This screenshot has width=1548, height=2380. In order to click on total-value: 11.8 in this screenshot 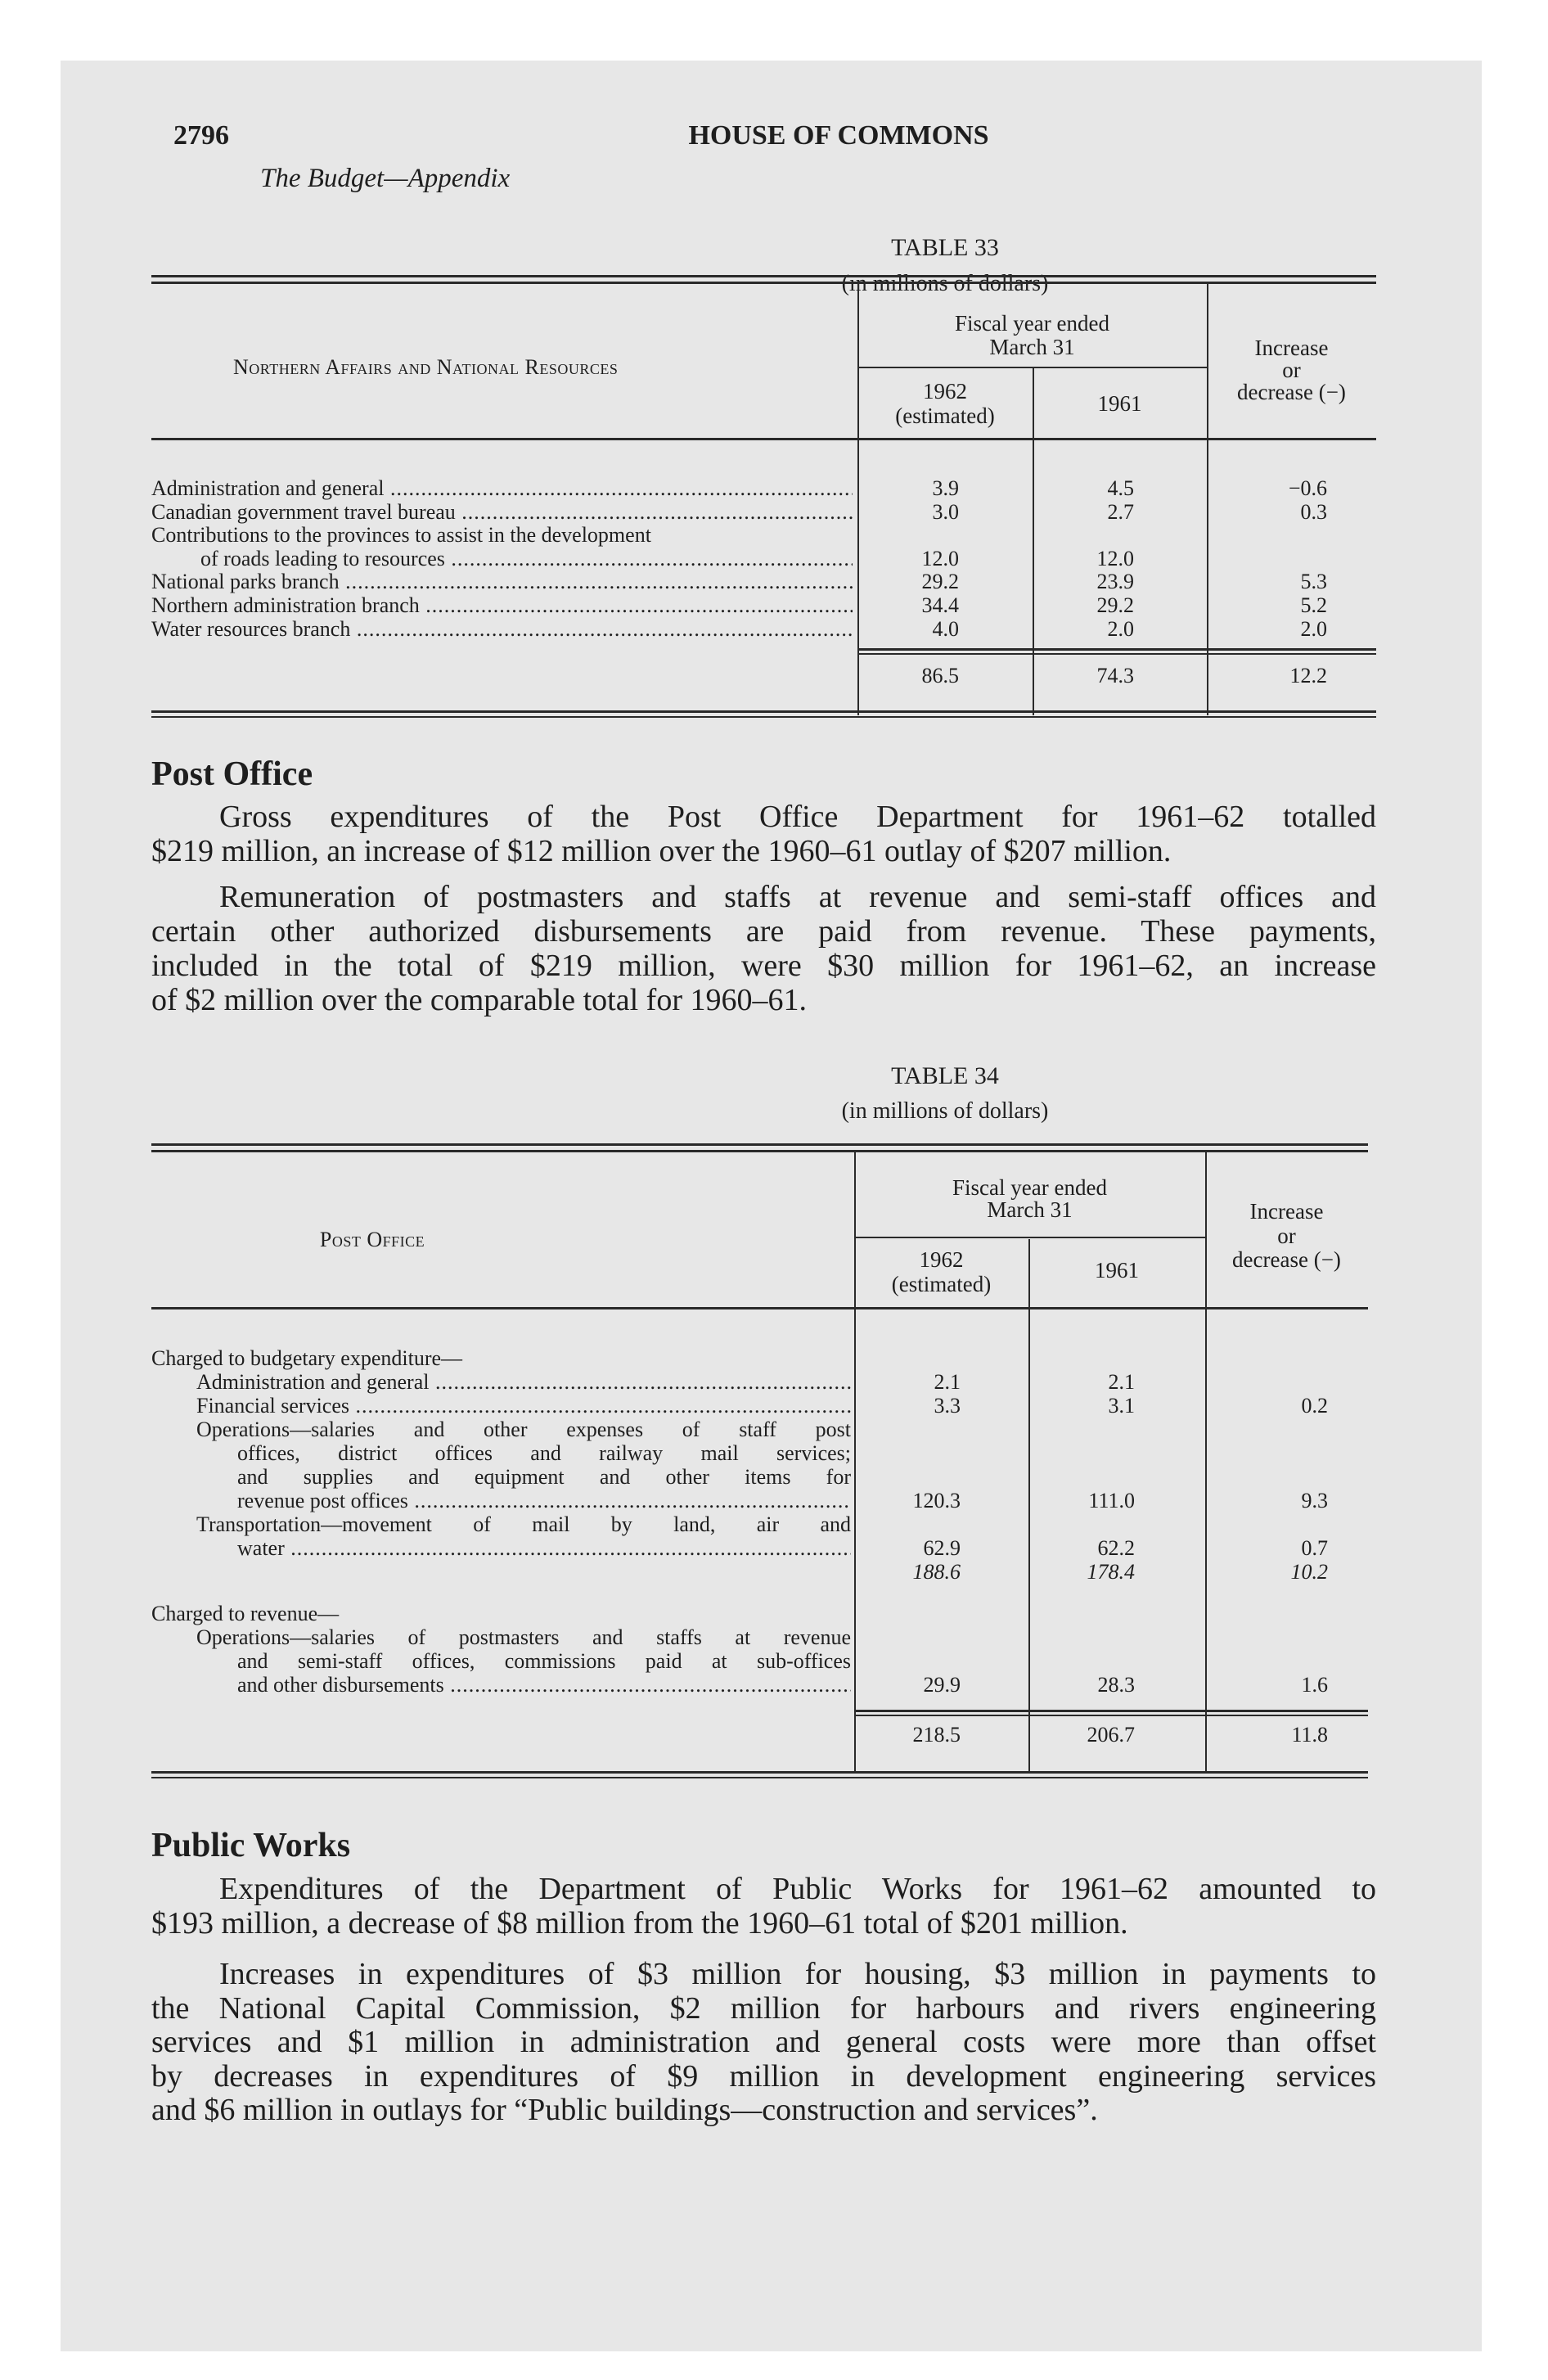, I will do `click(1310, 1735)`.